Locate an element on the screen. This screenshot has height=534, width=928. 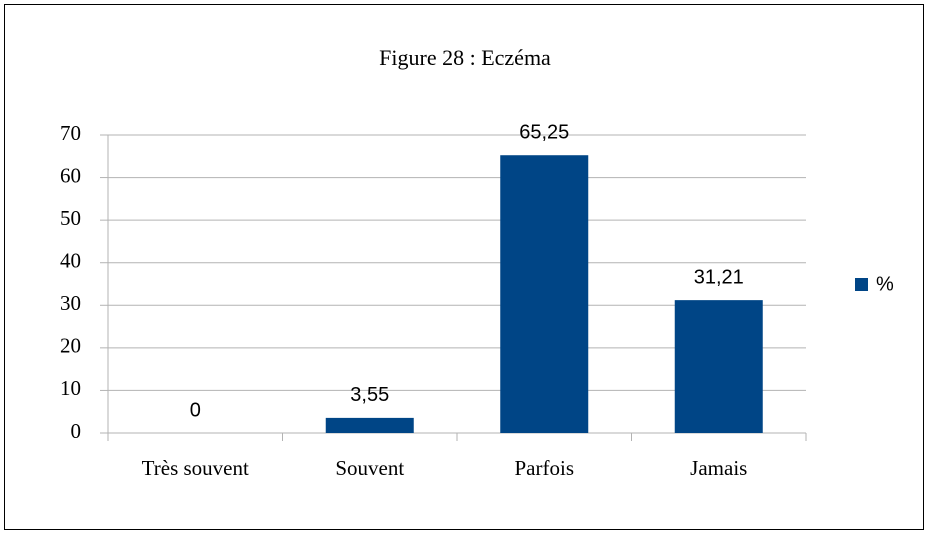
y-tick-label: 30 is located at coordinates (70, 303).